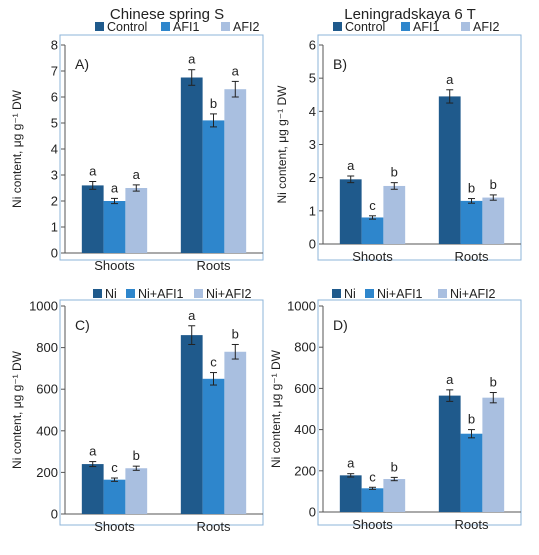 Image resolution: width=539 pixels, height=555 pixels. What do you see at coordinates (350, 294) in the screenshot?
I see `legend-entry: Ni` at bounding box center [350, 294].